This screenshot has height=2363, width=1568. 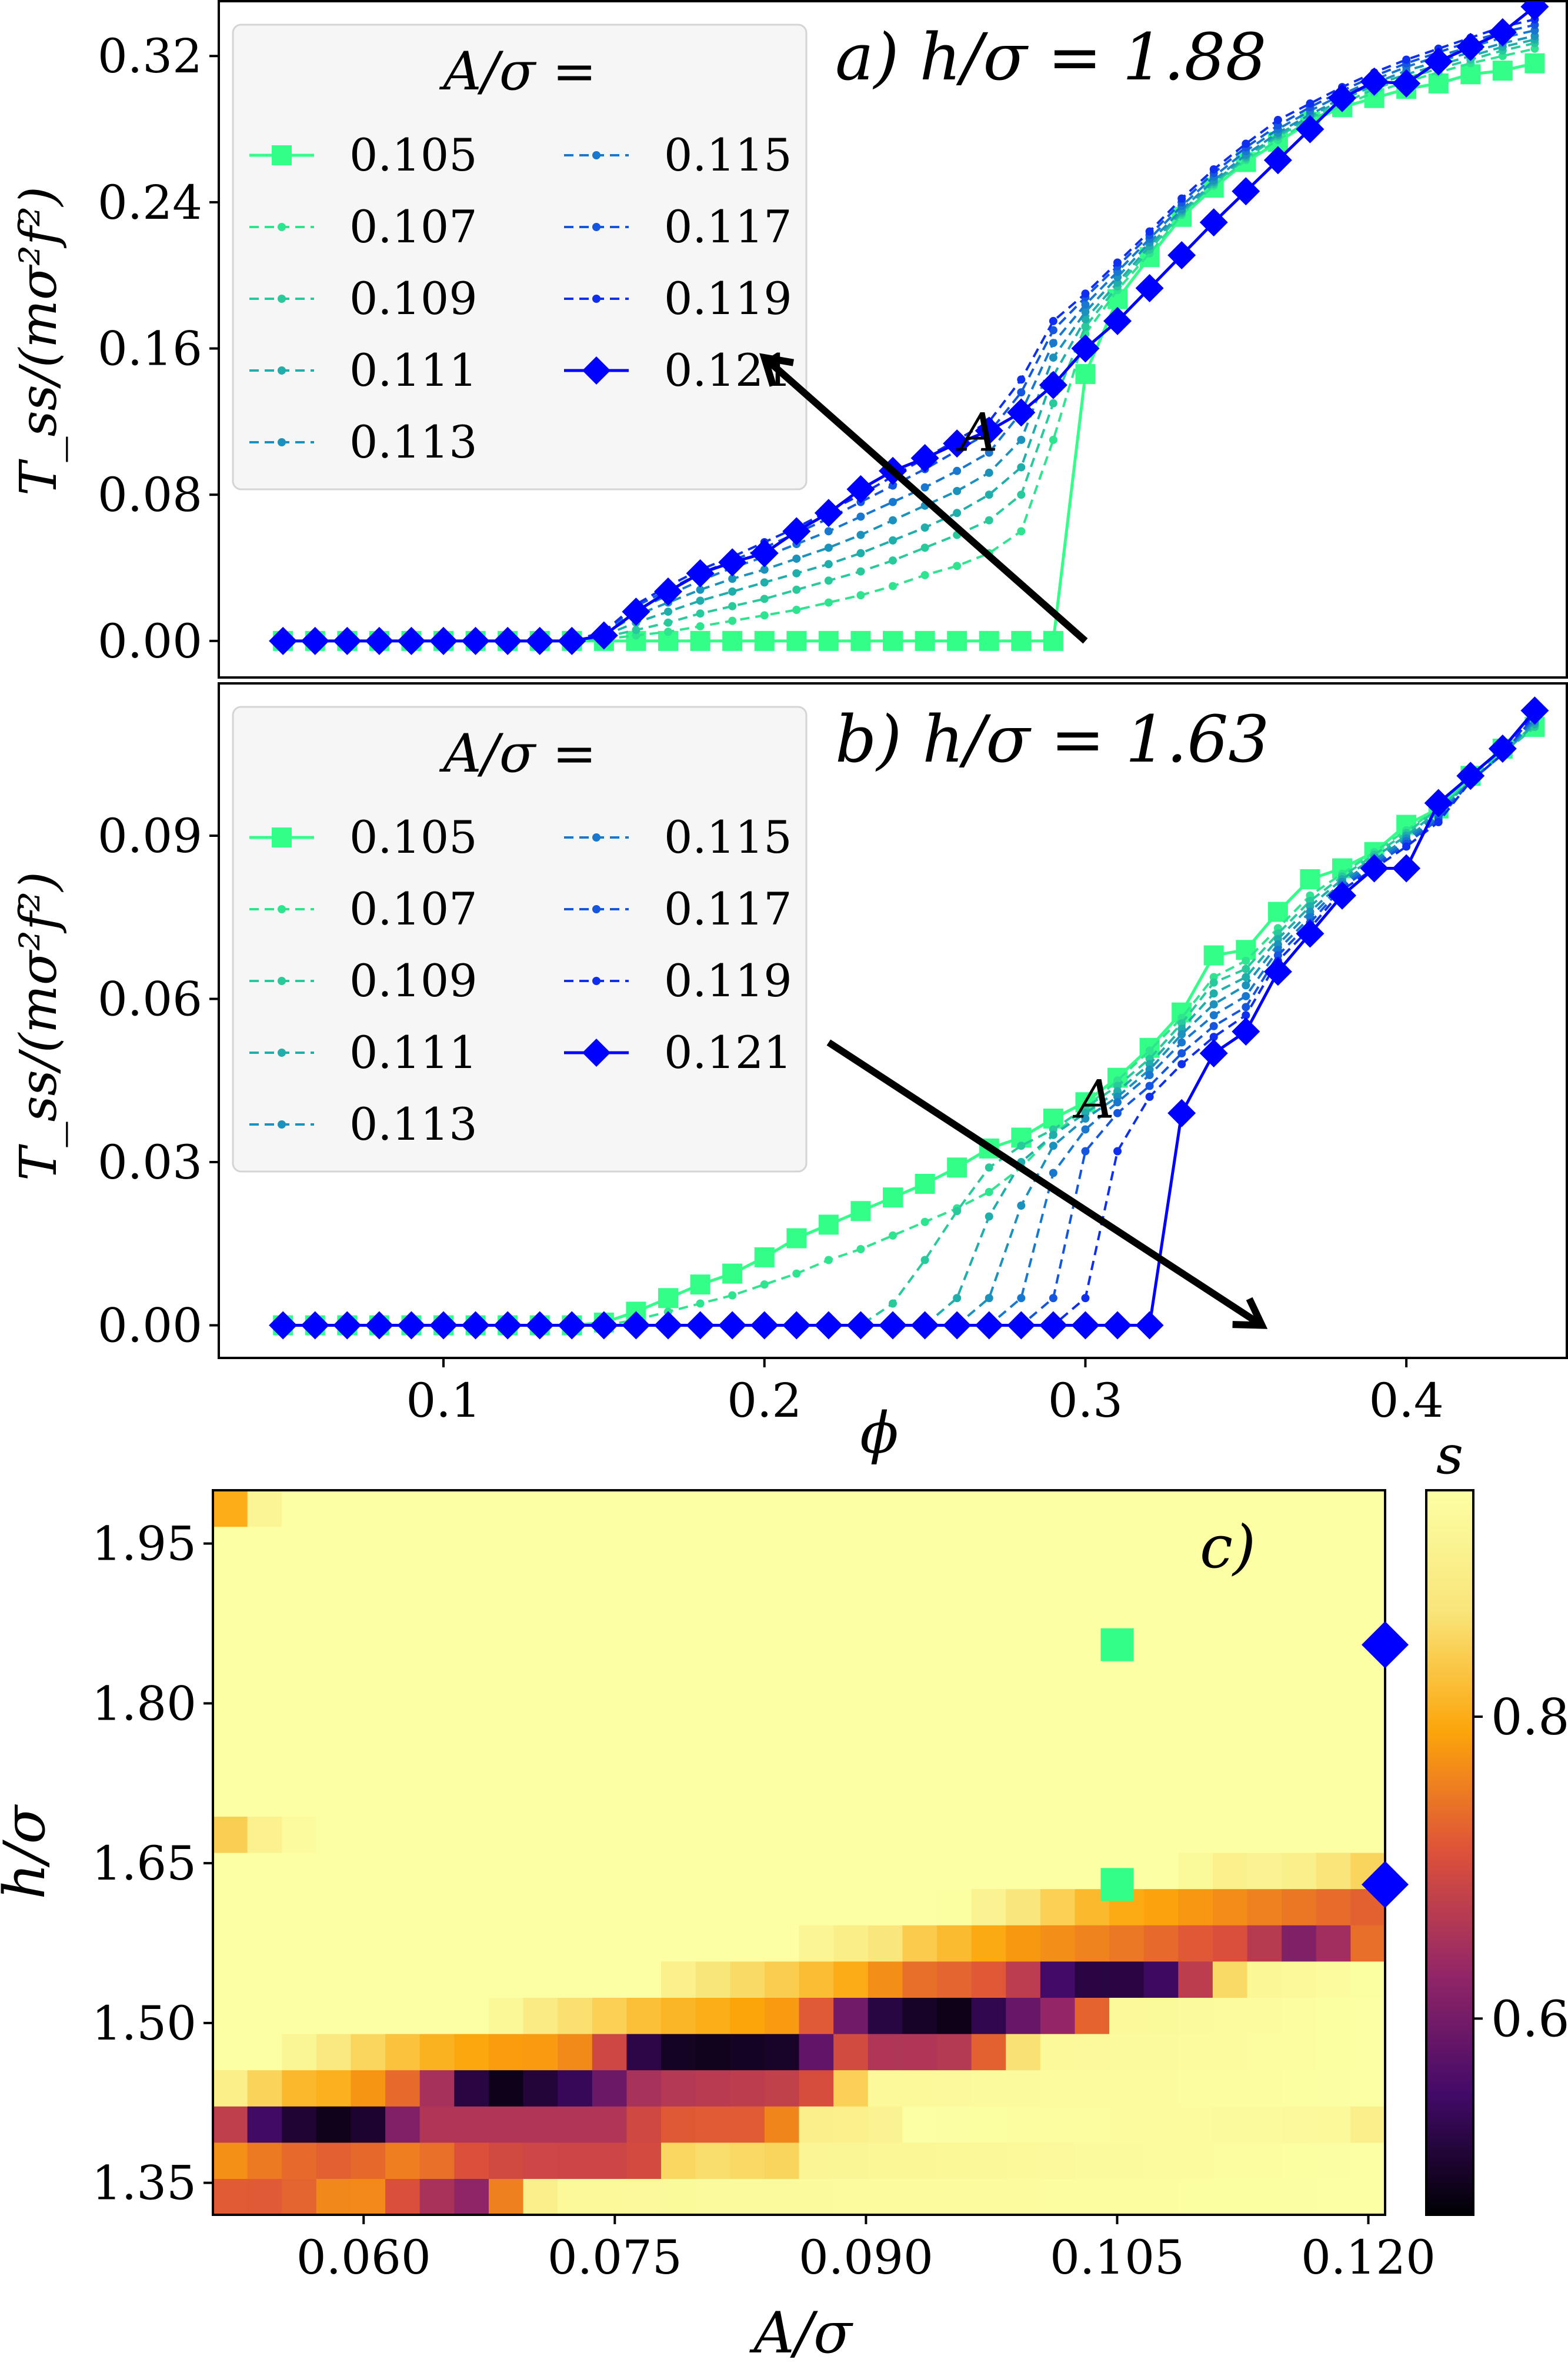 I want to click on legend-entry: 0.113, so click(x=413, y=442).